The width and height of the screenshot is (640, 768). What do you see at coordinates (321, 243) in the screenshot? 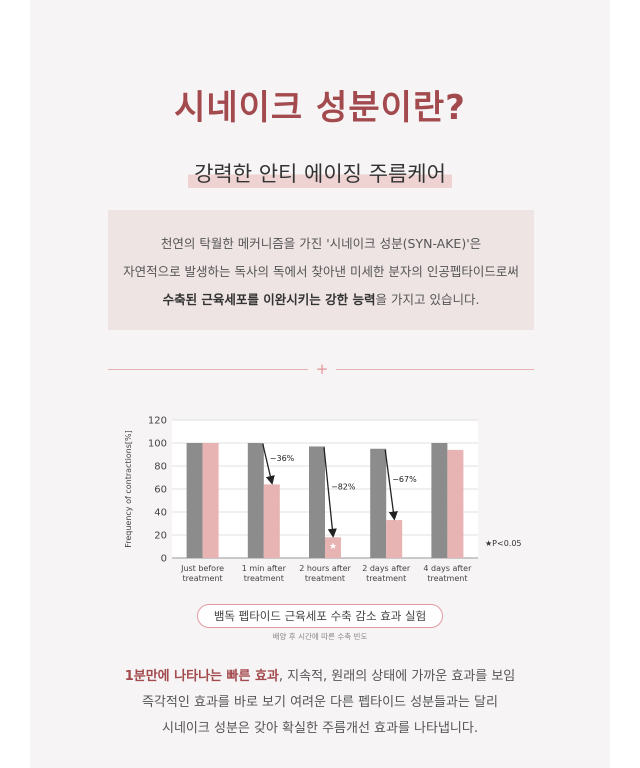
I see `intro-line-1: 천연의 탁월한 메커니즘을 가진 '시네이크 성분(SYN-AKE)'은` at bounding box center [321, 243].